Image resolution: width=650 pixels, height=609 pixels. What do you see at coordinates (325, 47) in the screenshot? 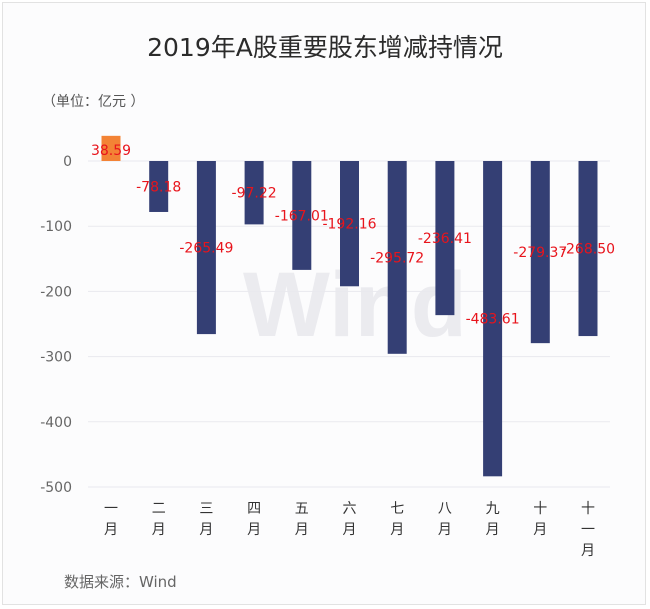
I see `chart-title: 2019年A股重要股东增减持情况` at bounding box center [325, 47].